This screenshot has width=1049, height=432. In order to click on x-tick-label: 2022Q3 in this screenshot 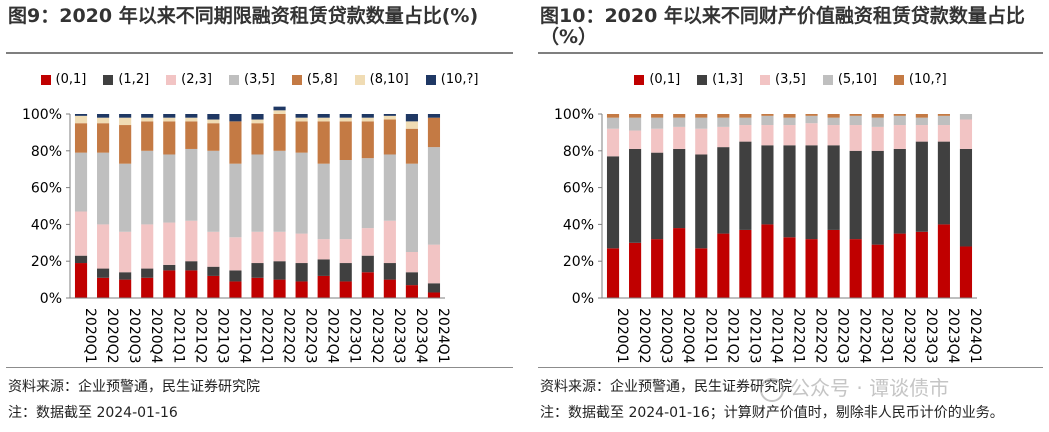, I will do `click(843, 335)`.